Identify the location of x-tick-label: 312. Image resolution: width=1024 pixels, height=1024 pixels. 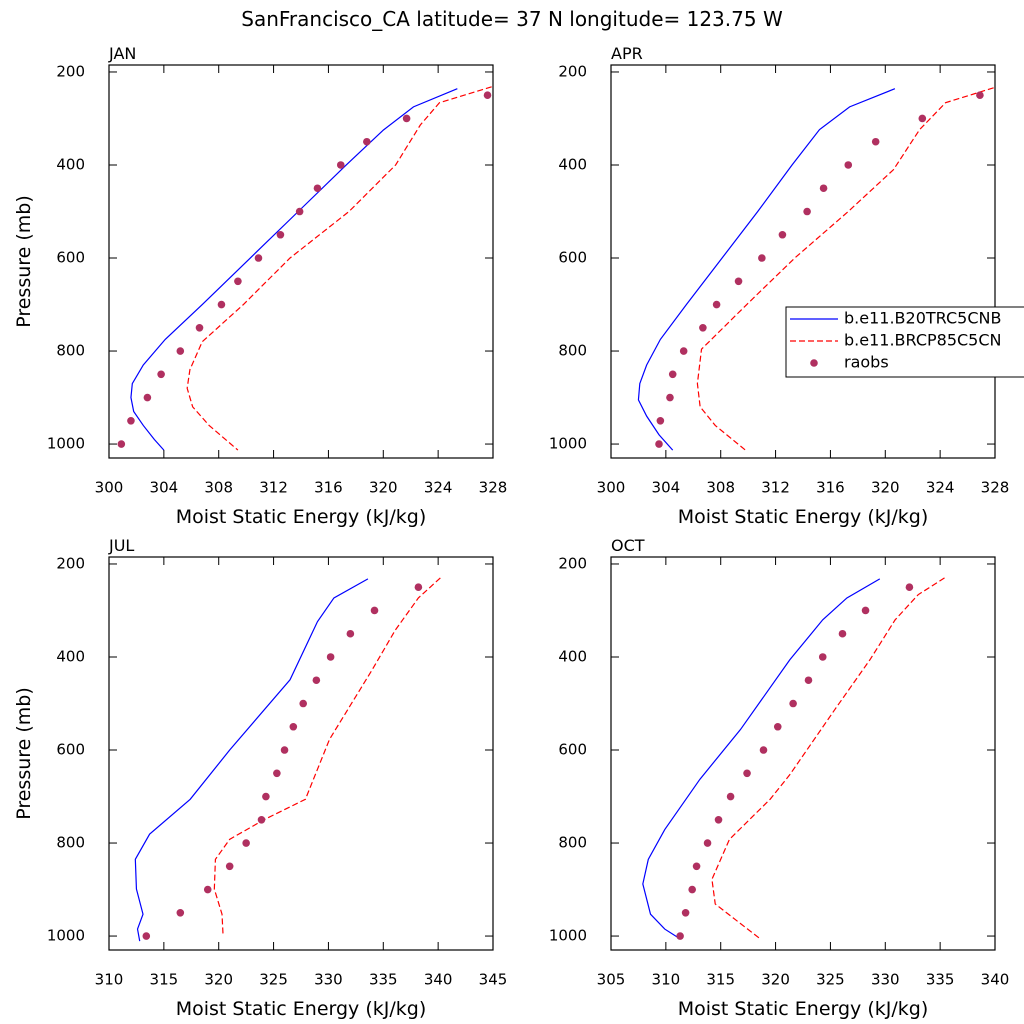
(775, 488).